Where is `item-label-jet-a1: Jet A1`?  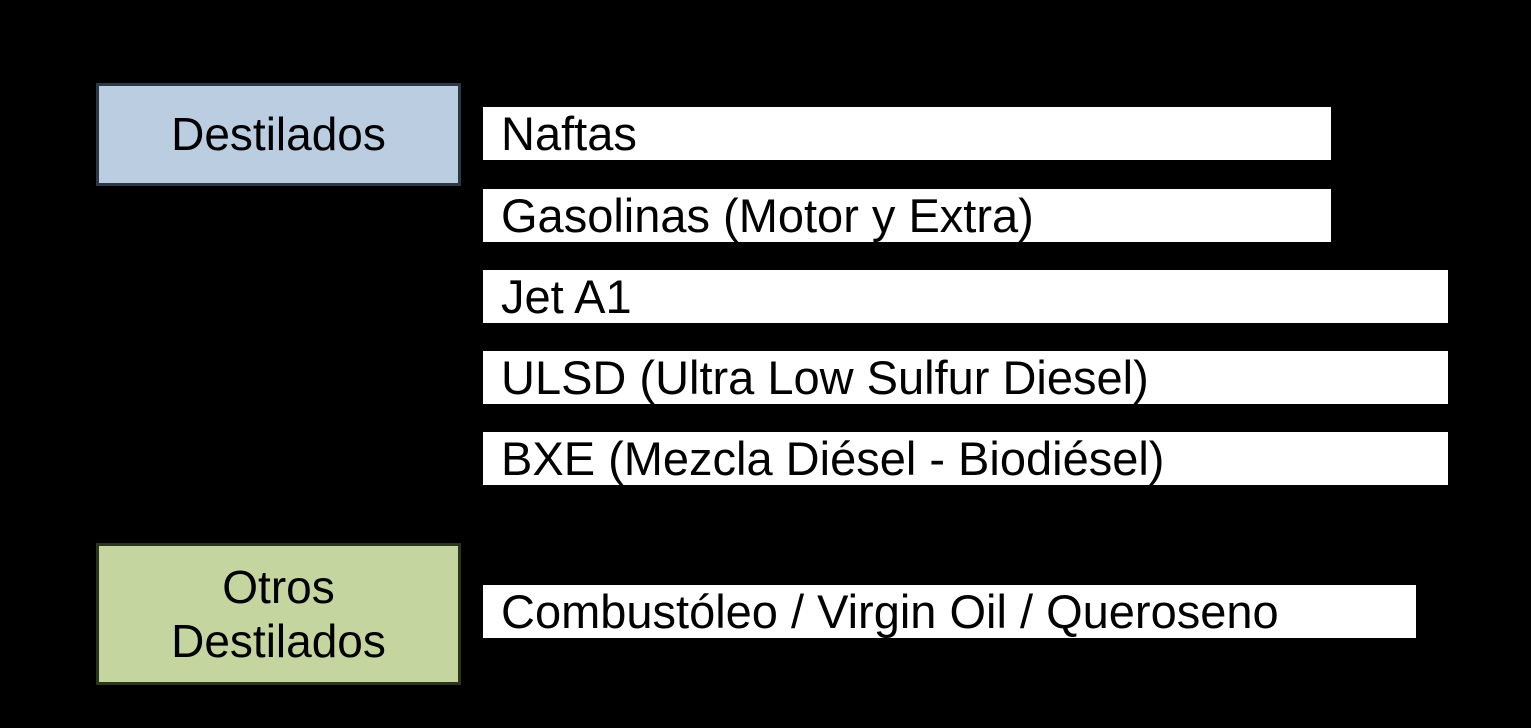 item-label-jet-a1: Jet A1 is located at coordinates (566, 296).